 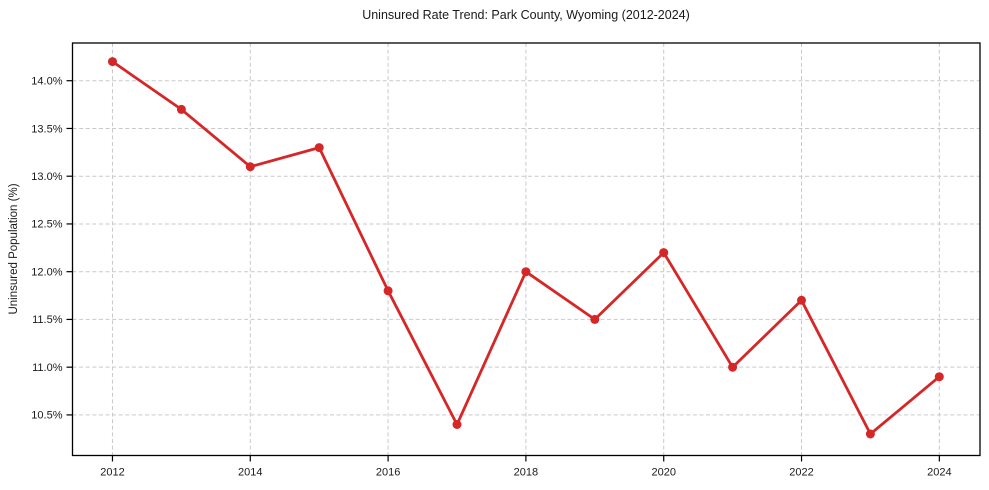 I want to click on x-tick-label: 2012, so click(x=112, y=473).